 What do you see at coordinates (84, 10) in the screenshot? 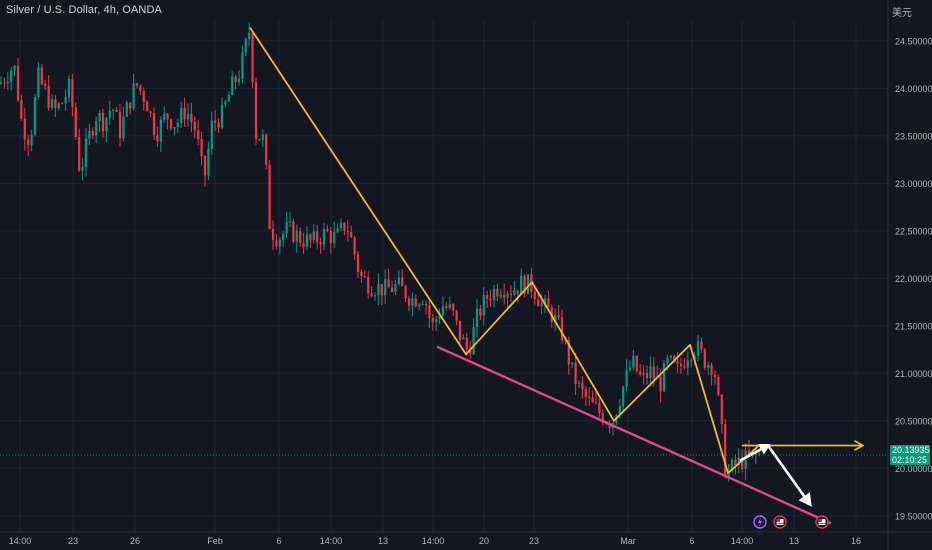
I see `symbol-title: Silver / U.S. Dollar, 4h, OANDA` at bounding box center [84, 10].